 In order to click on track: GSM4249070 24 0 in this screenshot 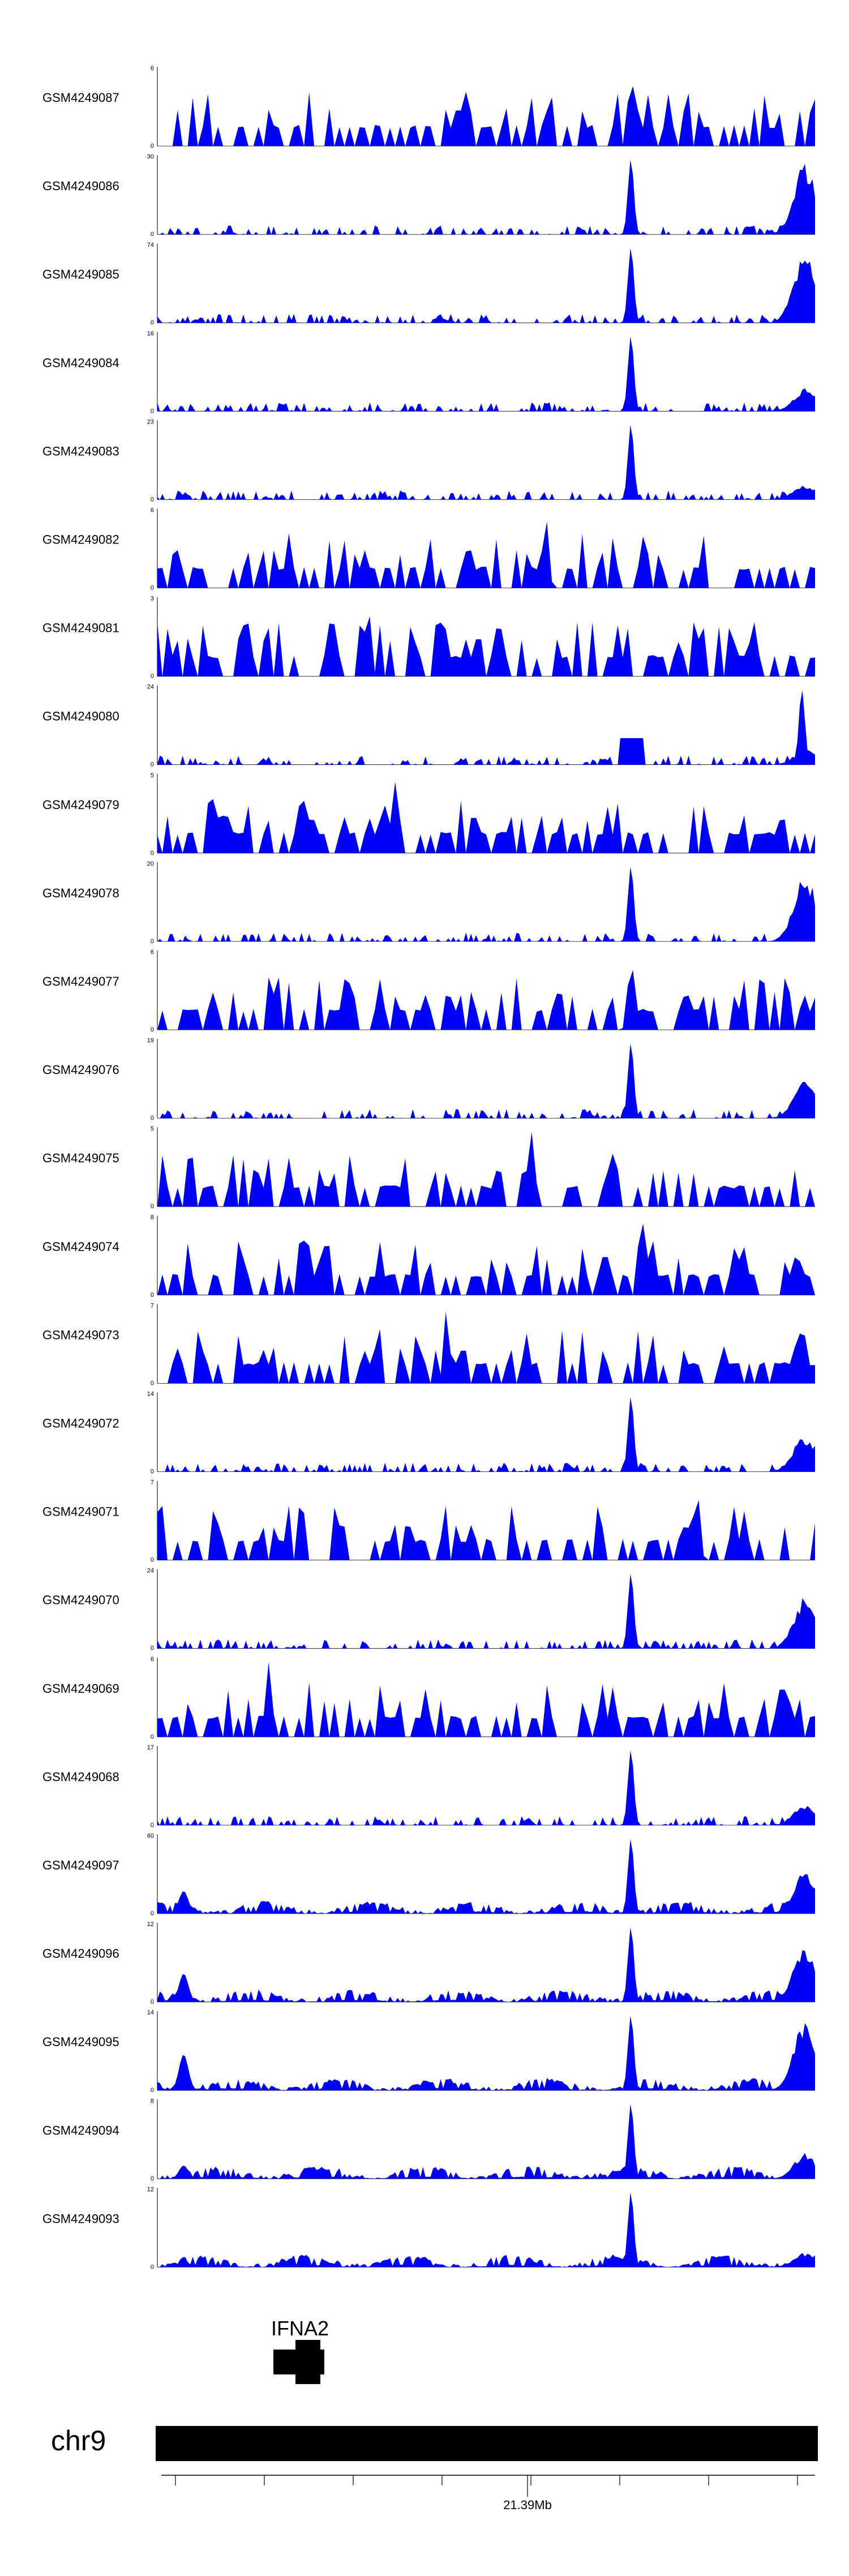, I will do `click(428, 1610)`.